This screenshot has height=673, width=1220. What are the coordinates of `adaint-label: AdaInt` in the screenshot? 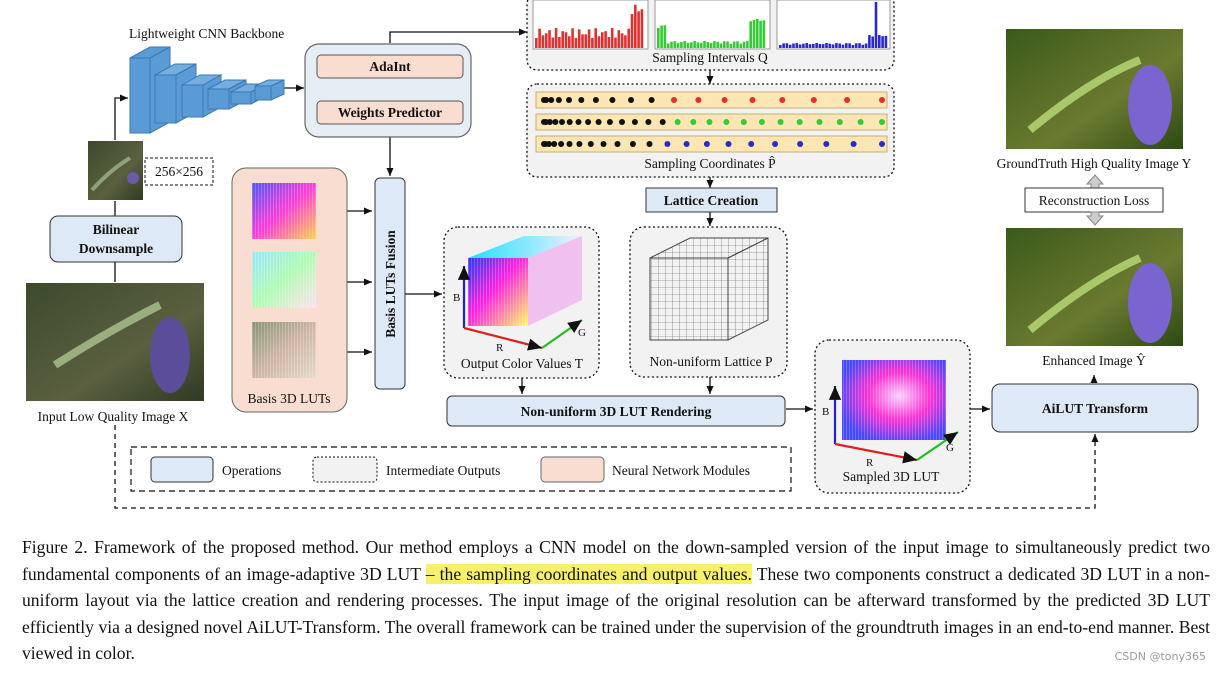 It's located at (390, 66).